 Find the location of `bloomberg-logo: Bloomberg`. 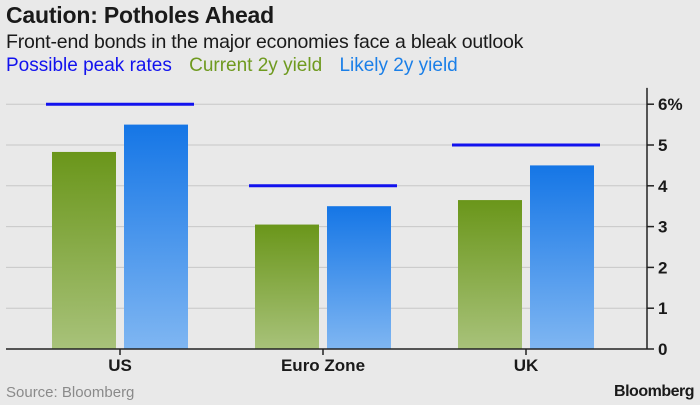

bloomberg-logo: Bloomberg is located at coordinates (654, 391).